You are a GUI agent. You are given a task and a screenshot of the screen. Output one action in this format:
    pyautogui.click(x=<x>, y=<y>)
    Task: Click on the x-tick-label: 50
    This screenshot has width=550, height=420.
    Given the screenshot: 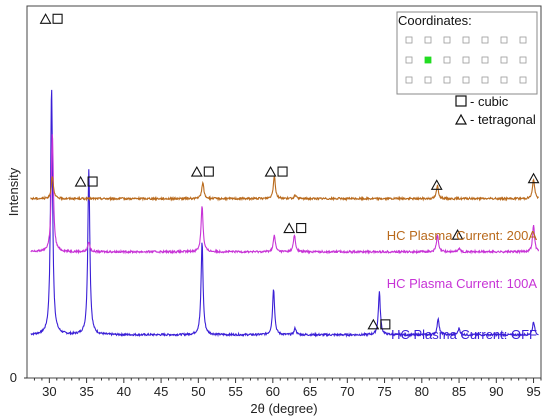 What is the action you would take?
    pyautogui.click(x=198, y=391)
    